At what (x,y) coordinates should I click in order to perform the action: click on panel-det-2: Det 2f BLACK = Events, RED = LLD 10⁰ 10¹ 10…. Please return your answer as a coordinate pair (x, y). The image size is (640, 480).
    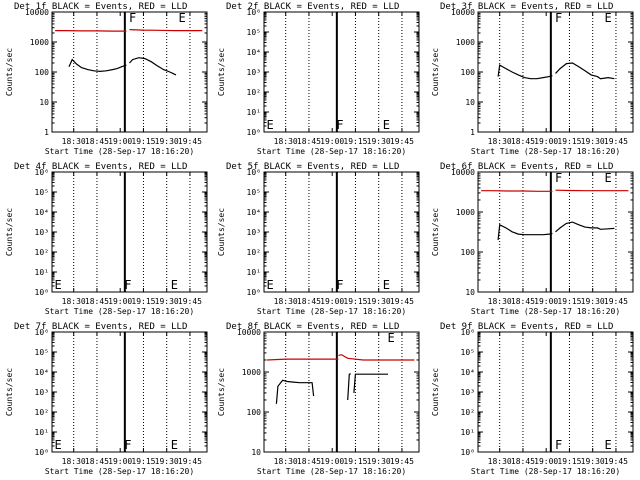
    Looking at the image, I should click on (318, 79).